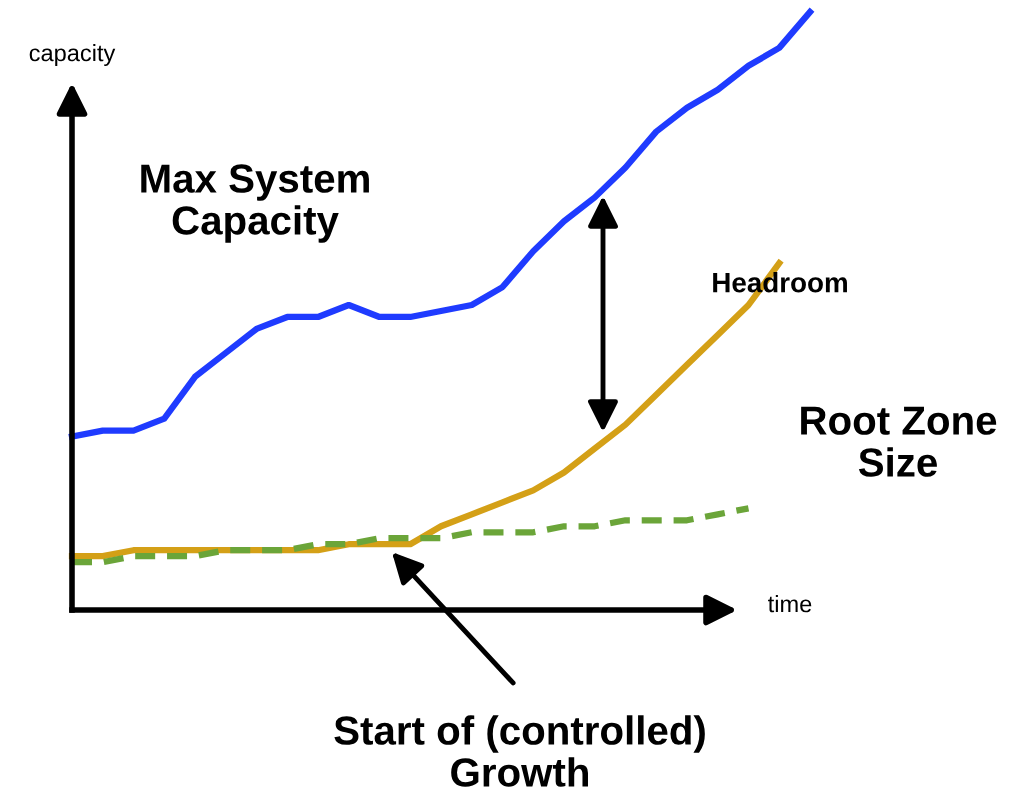 Image resolution: width=1028 pixels, height=811 pixels. I want to click on y-axis-title: capacity, so click(72, 55).